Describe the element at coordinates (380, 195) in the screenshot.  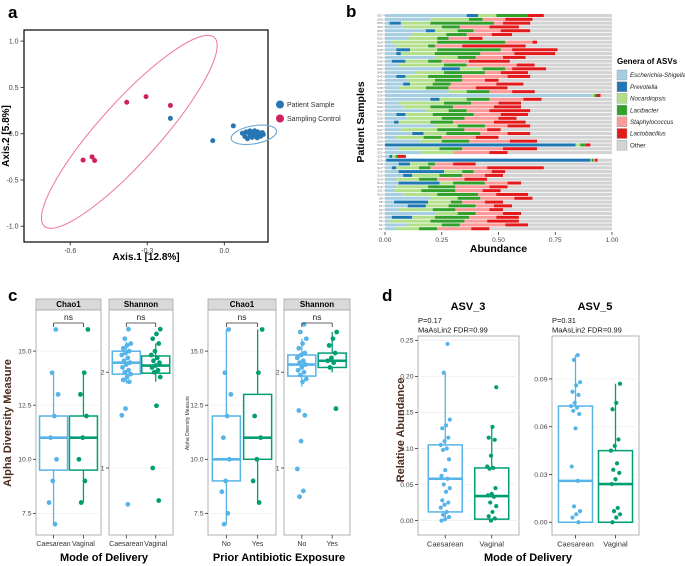
I see `sample-label: S10` at that location.